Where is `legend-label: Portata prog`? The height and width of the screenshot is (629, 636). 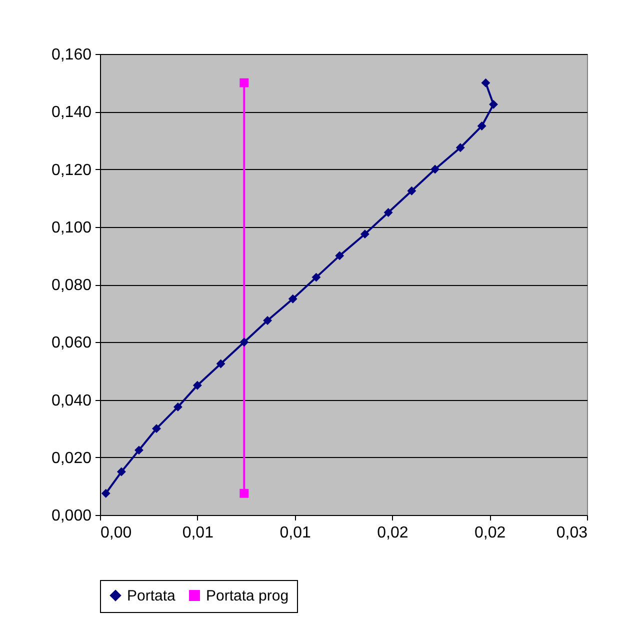
legend-label: Portata prog is located at coordinates (247, 596).